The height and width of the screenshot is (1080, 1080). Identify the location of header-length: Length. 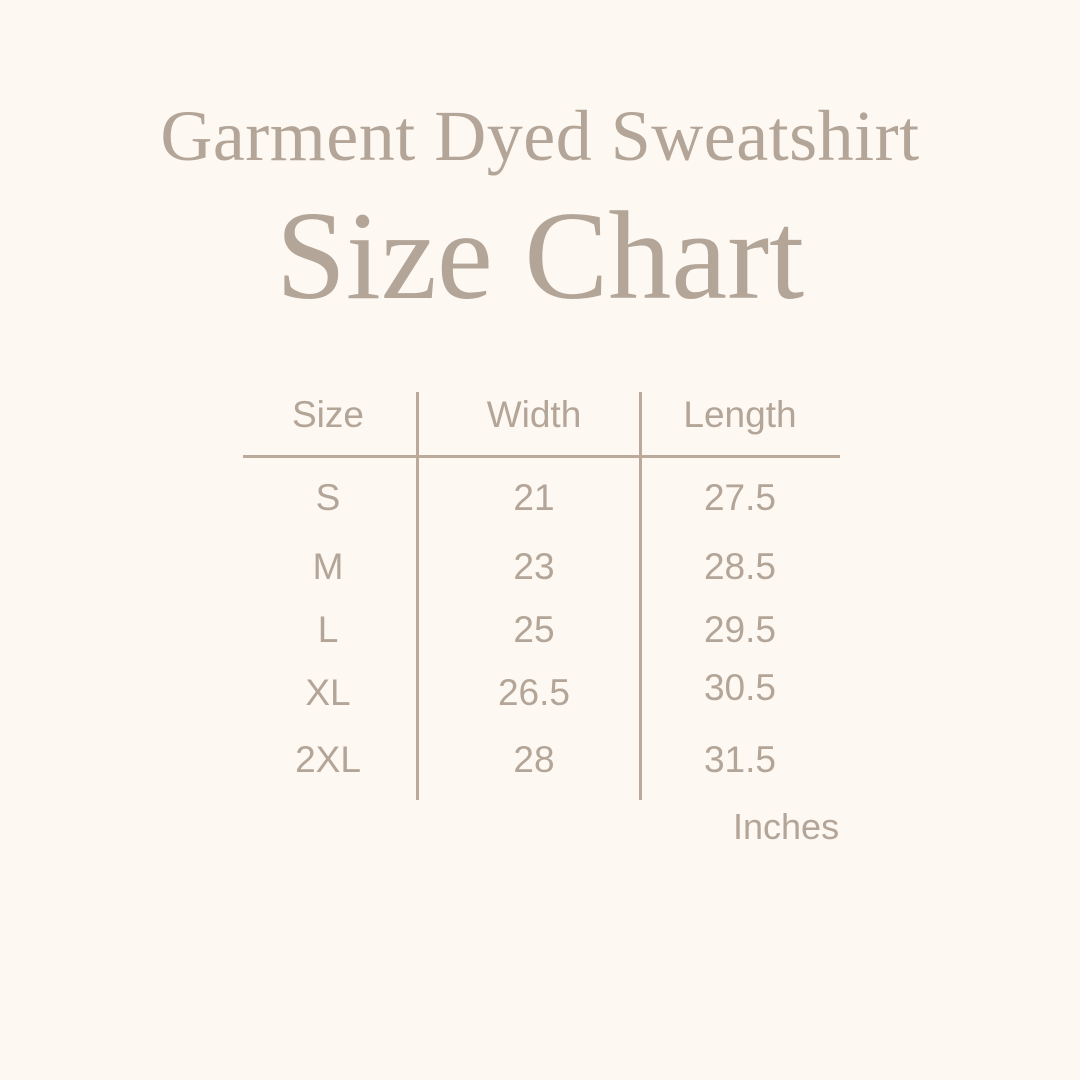
(740, 414).